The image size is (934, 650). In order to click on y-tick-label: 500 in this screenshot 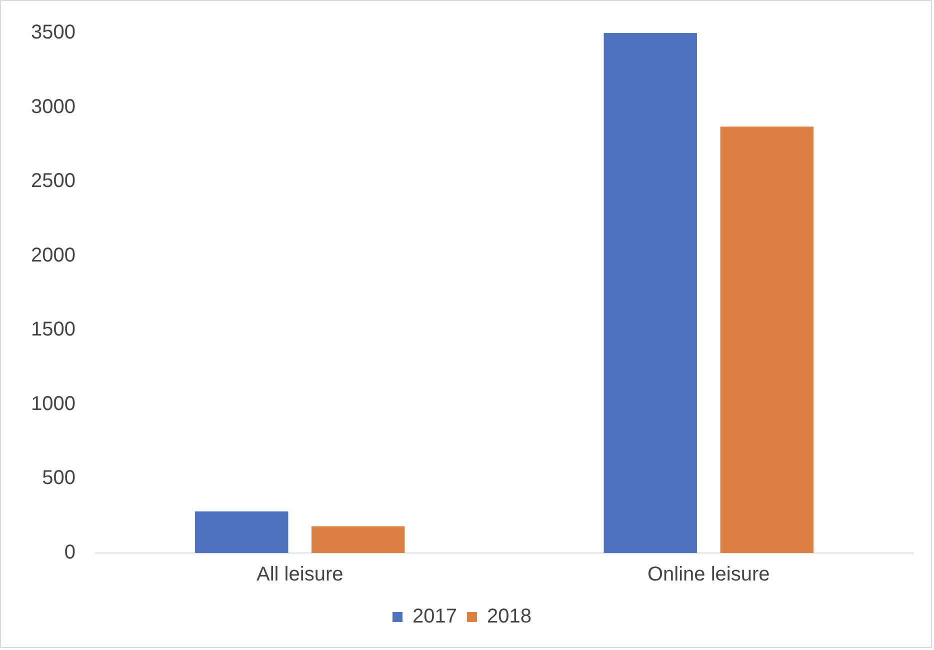, I will do `click(59, 478)`.